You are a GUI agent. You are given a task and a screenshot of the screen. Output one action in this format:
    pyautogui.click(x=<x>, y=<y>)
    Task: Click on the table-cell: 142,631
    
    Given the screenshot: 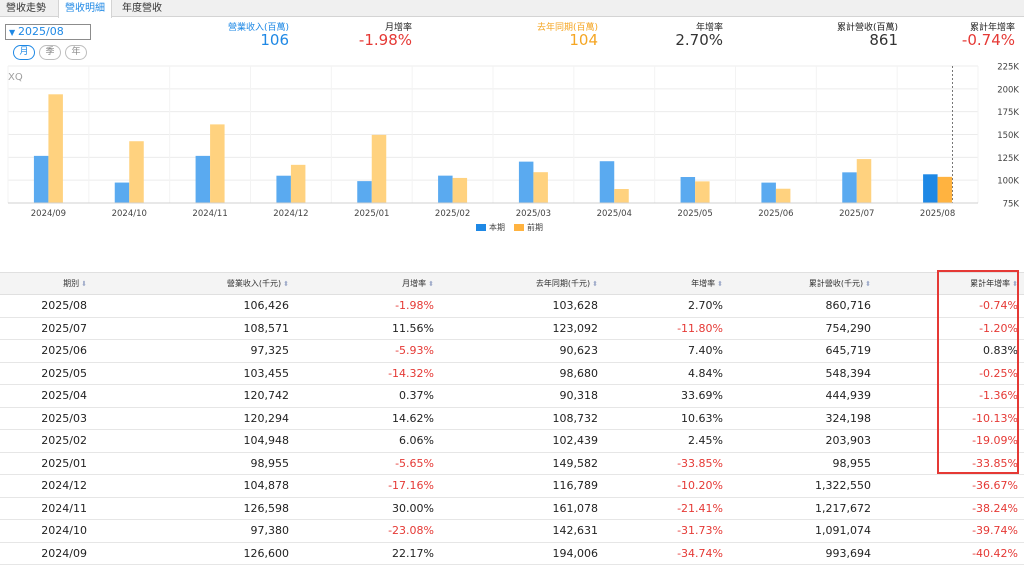 What is the action you would take?
    pyautogui.click(x=575, y=530)
    